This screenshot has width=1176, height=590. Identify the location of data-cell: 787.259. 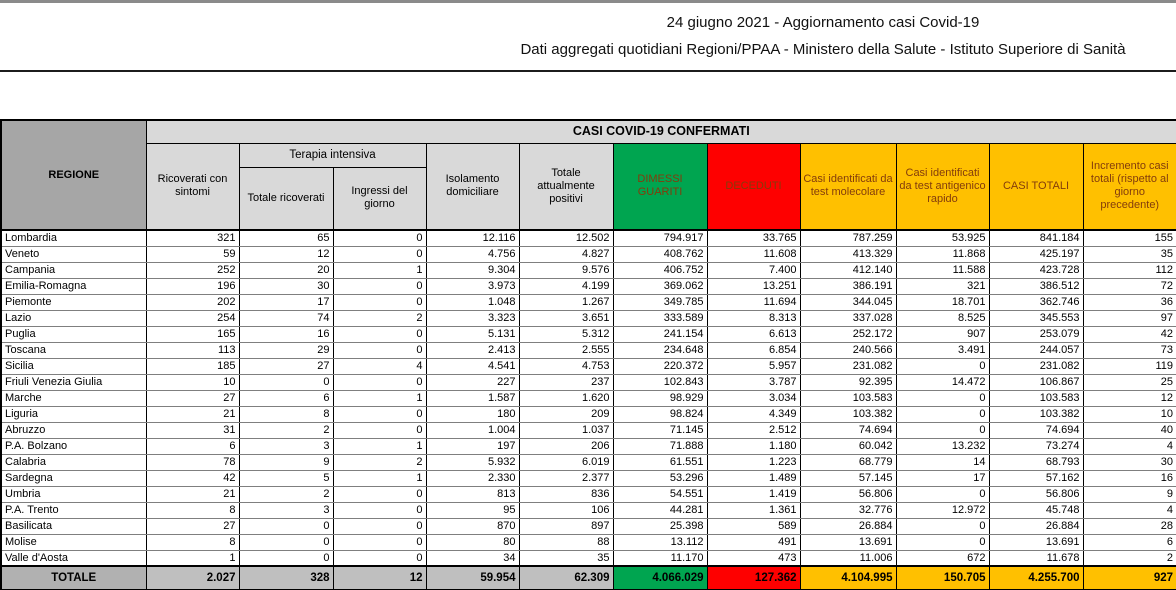
(848, 238).